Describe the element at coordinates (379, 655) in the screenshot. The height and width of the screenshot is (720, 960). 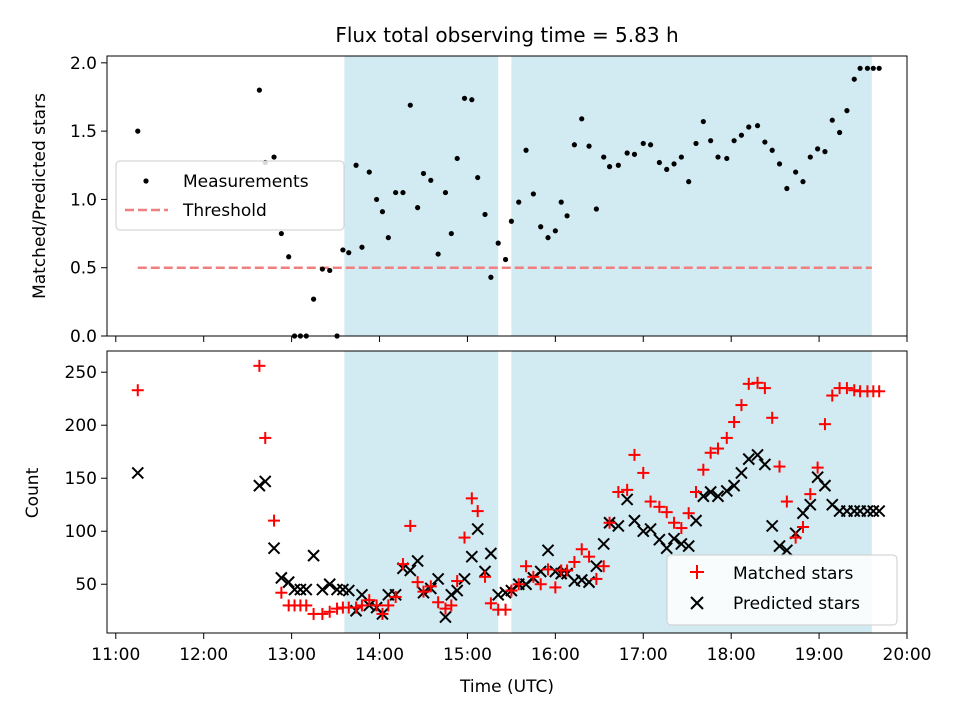
I see `x-tick-label: 14:00` at that location.